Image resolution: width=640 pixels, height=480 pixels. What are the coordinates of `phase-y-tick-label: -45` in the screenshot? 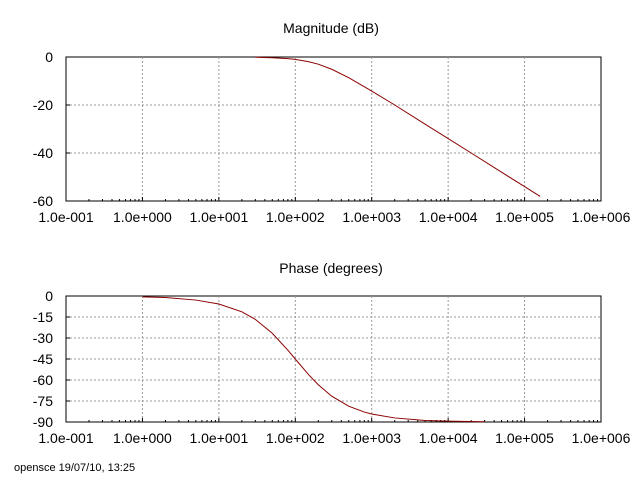 It's located at (43, 359).